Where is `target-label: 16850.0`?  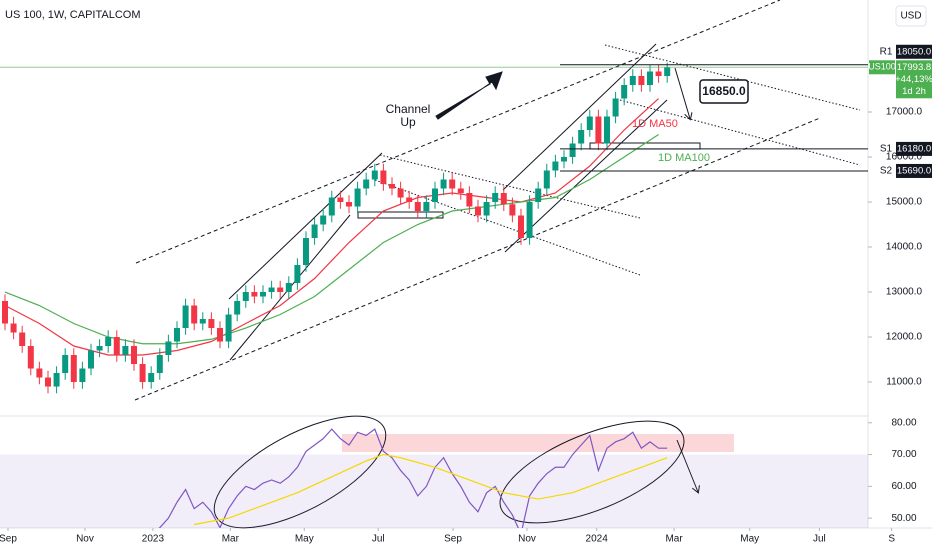
target-label: 16850.0 is located at coordinates (724, 91).